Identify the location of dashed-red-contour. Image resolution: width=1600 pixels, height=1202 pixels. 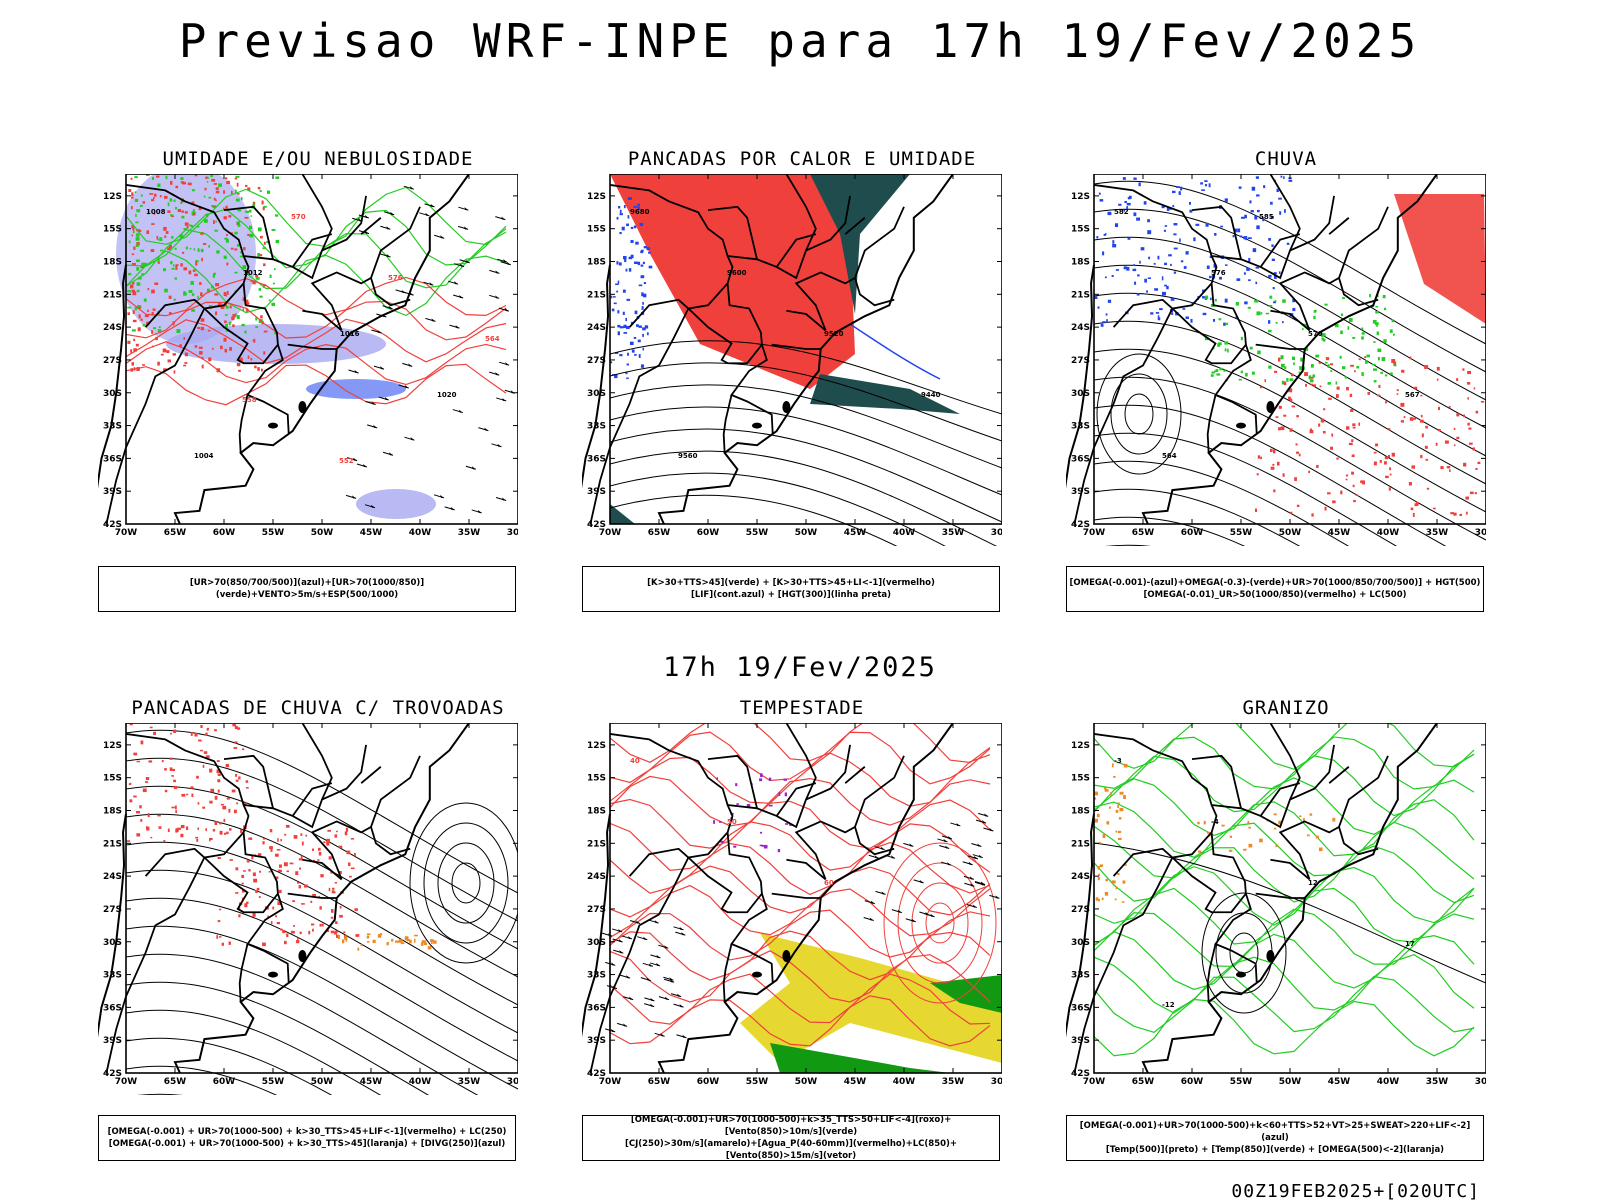
(316, 341).